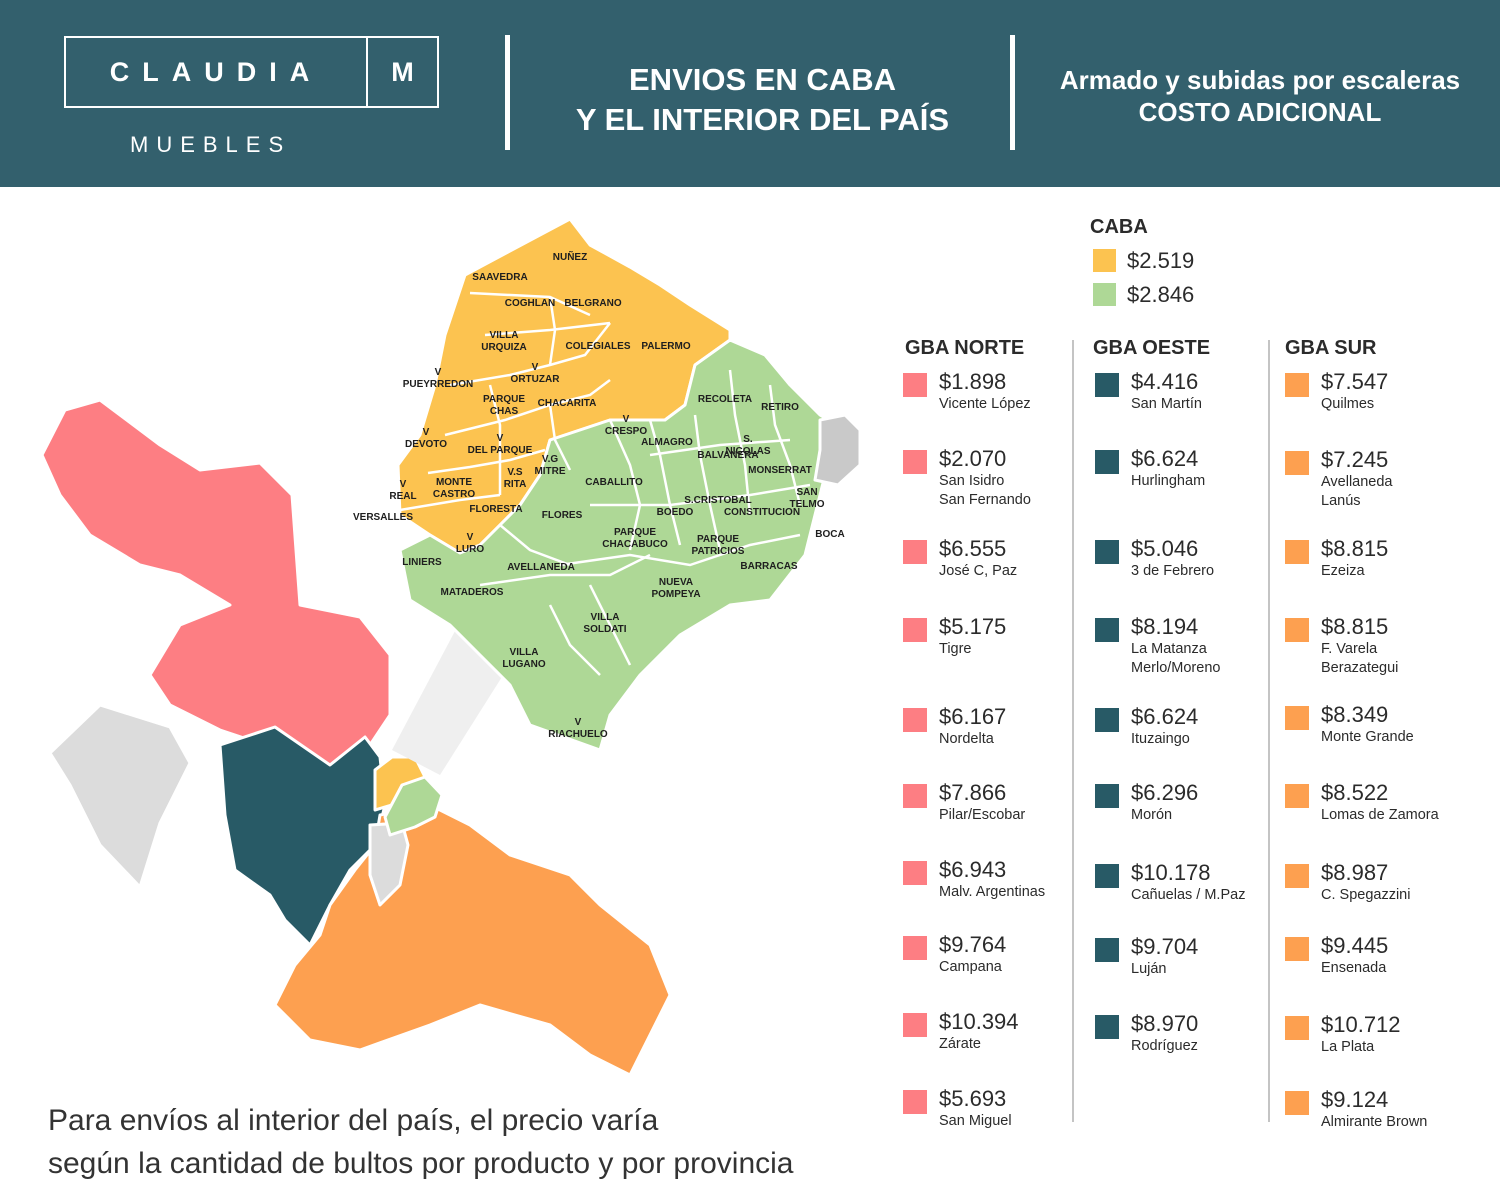 This screenshot has width=1500, height=1200. I want to click on location-name: Hurlingham, so click(1168, 481).